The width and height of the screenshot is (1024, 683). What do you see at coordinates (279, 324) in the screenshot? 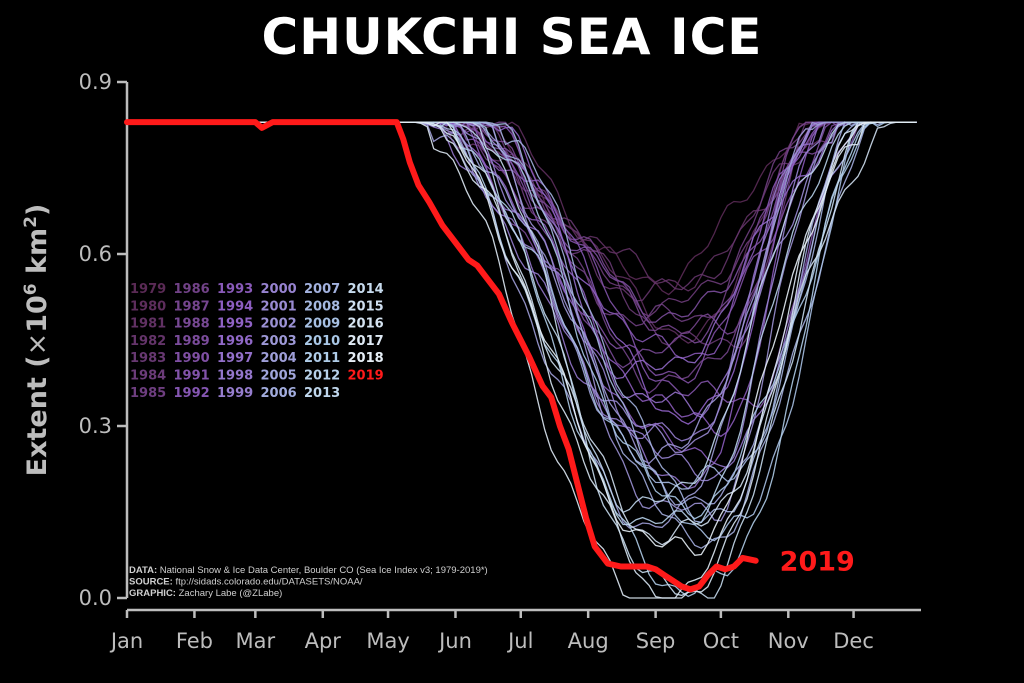
I see `legend-year-2002: 2002` at bounding box center [279, 324].